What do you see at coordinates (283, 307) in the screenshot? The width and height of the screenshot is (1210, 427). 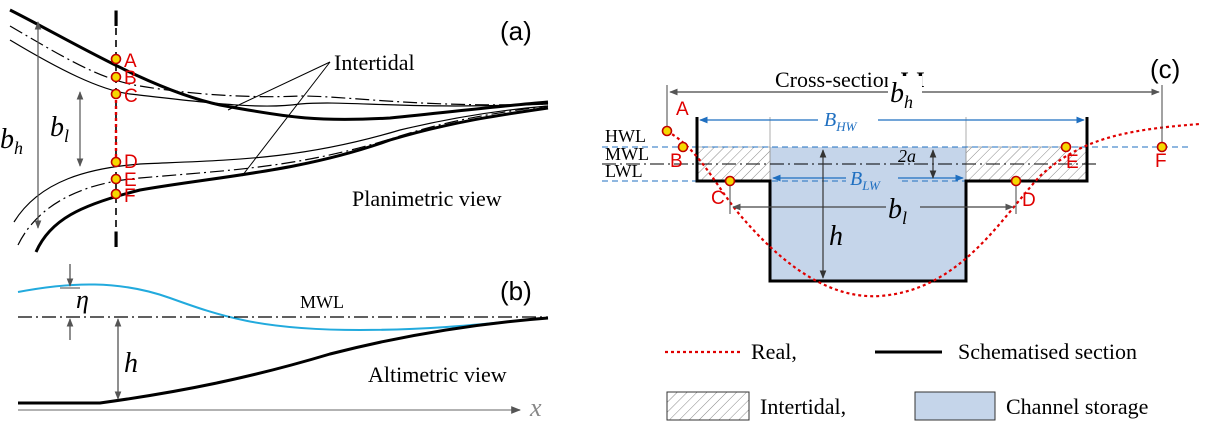 I see `water-surface-line` at bounding box center [283, 307].